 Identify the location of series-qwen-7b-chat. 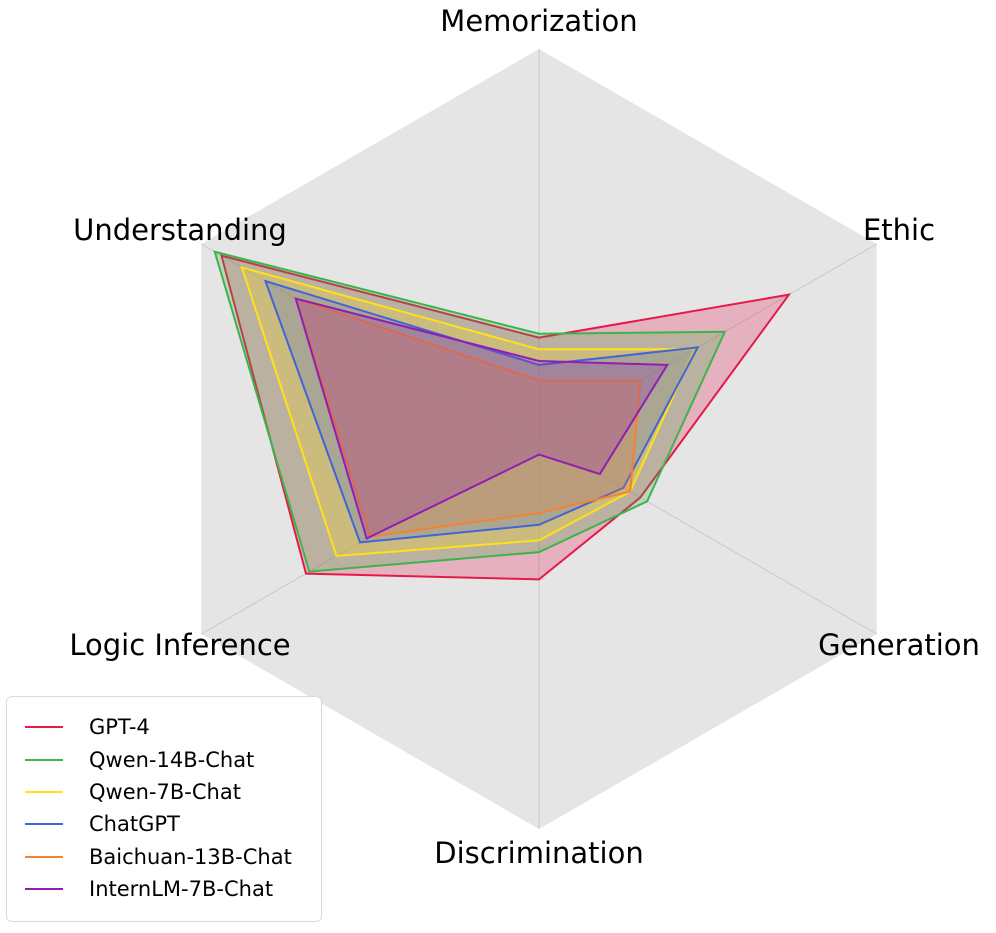
(468, 411).